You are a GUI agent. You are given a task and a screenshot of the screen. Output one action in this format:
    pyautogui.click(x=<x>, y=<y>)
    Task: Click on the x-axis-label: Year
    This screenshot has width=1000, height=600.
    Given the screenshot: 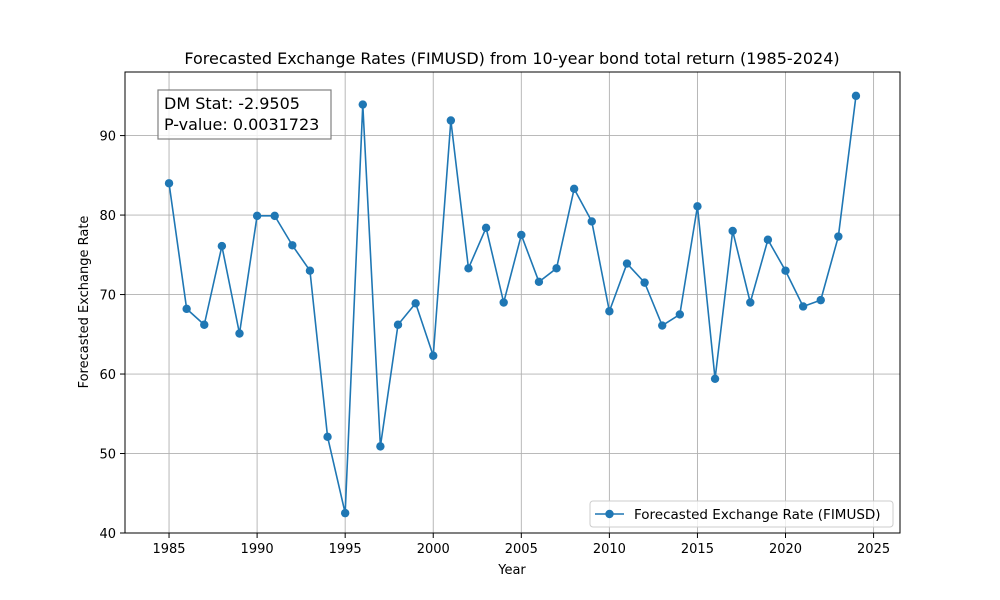 What is the action you would take?
    pyautogui.click(x=511, y=570)
    